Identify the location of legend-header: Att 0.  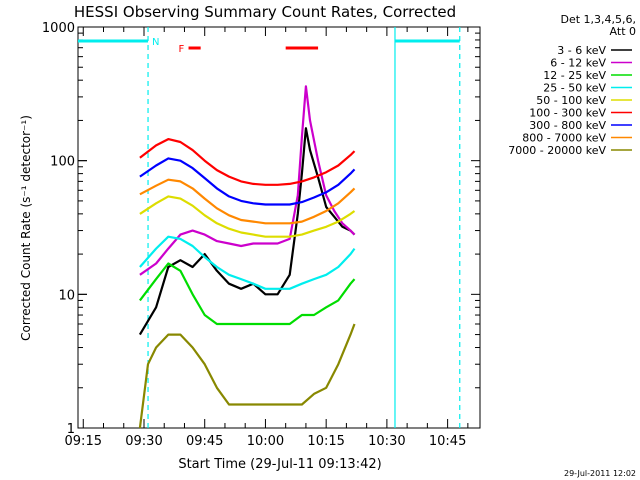
(623, 31).